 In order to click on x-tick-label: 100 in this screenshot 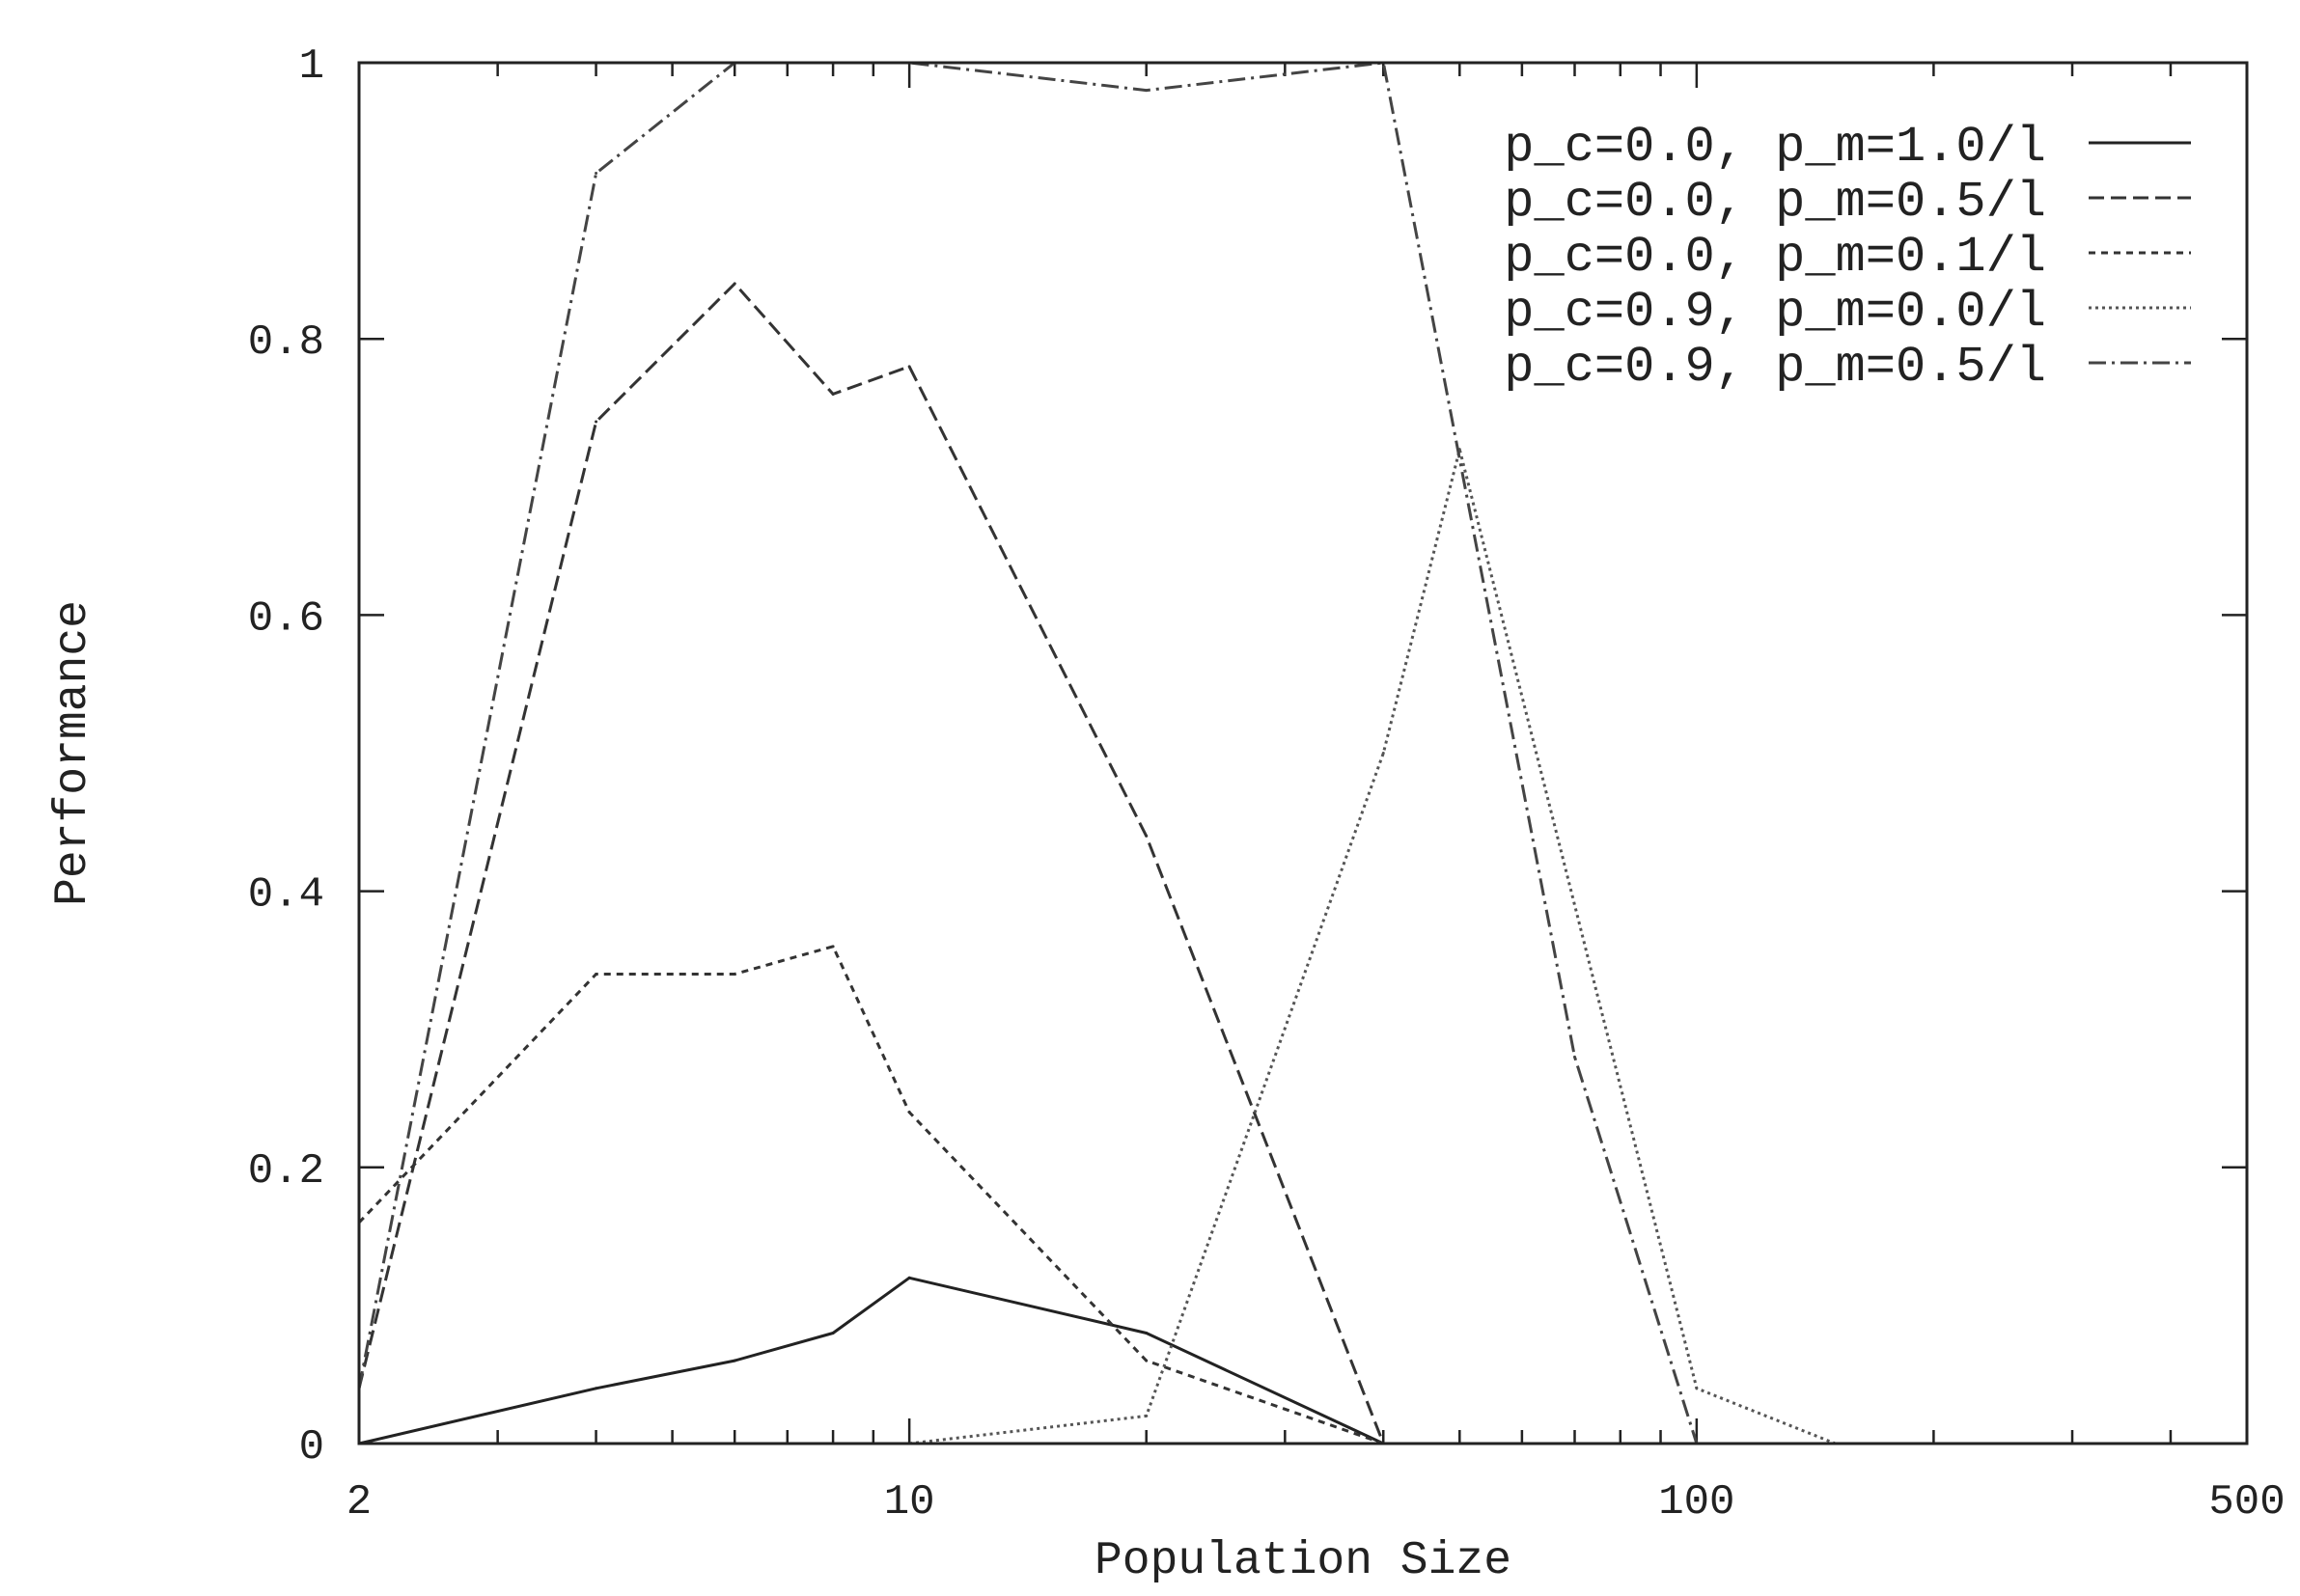, I will do `click(1696, 1503)`.